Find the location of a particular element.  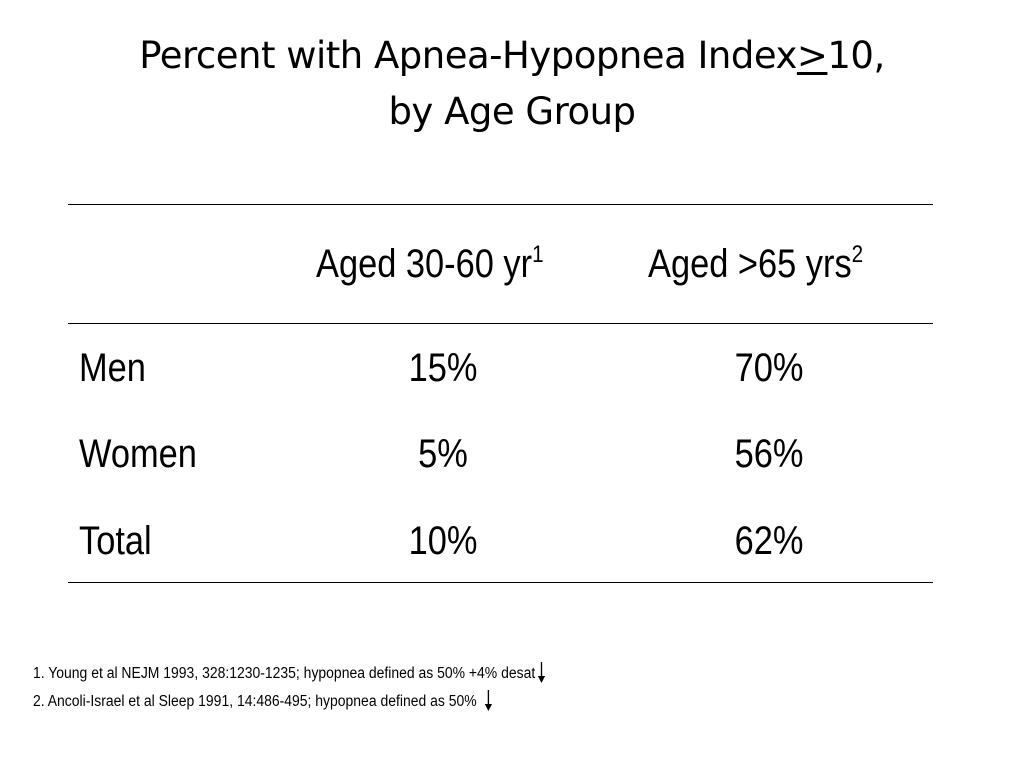

row-label-men: Men is located at coordinates (112, 368).